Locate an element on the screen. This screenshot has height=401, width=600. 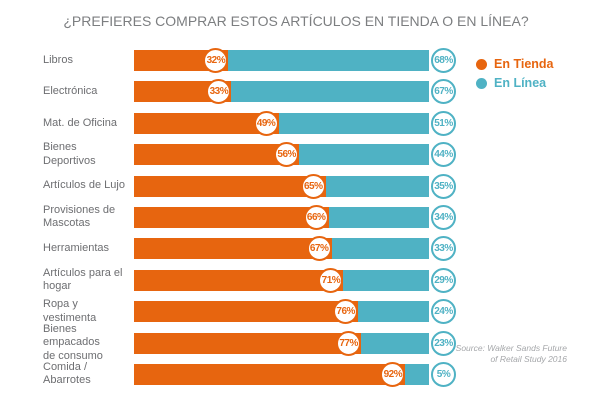
legend-item-en-linea: En Línea is located at coordinates (515, 83).